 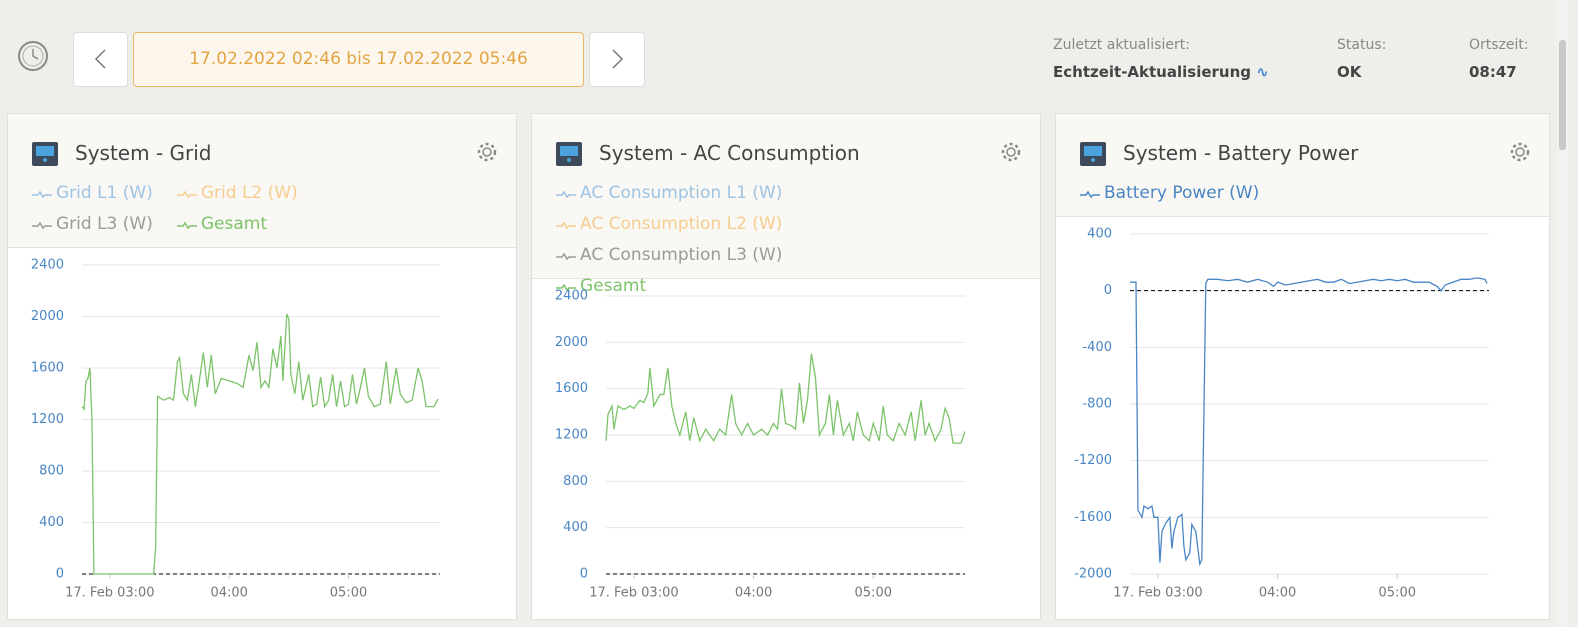 What do you see at coordinates (681, 224) in the screenshot?
I see `legend-label: AC Consumption L2 (W)` at bounding box center [681, 224].